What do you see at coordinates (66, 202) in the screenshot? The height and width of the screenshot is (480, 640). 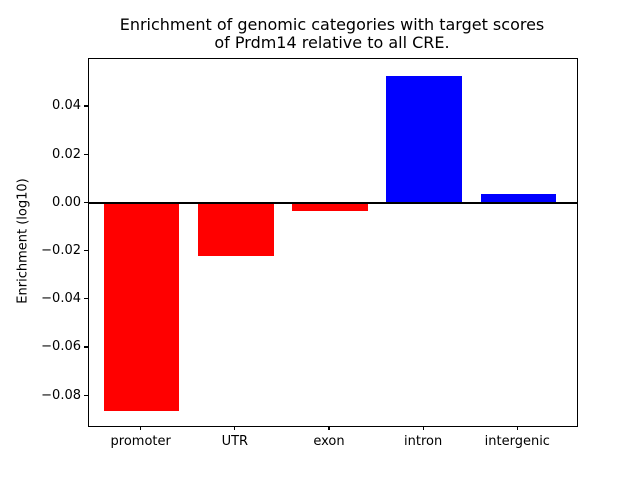 I see `y-tick-label: 0.00` at bounding box center [66, 202].